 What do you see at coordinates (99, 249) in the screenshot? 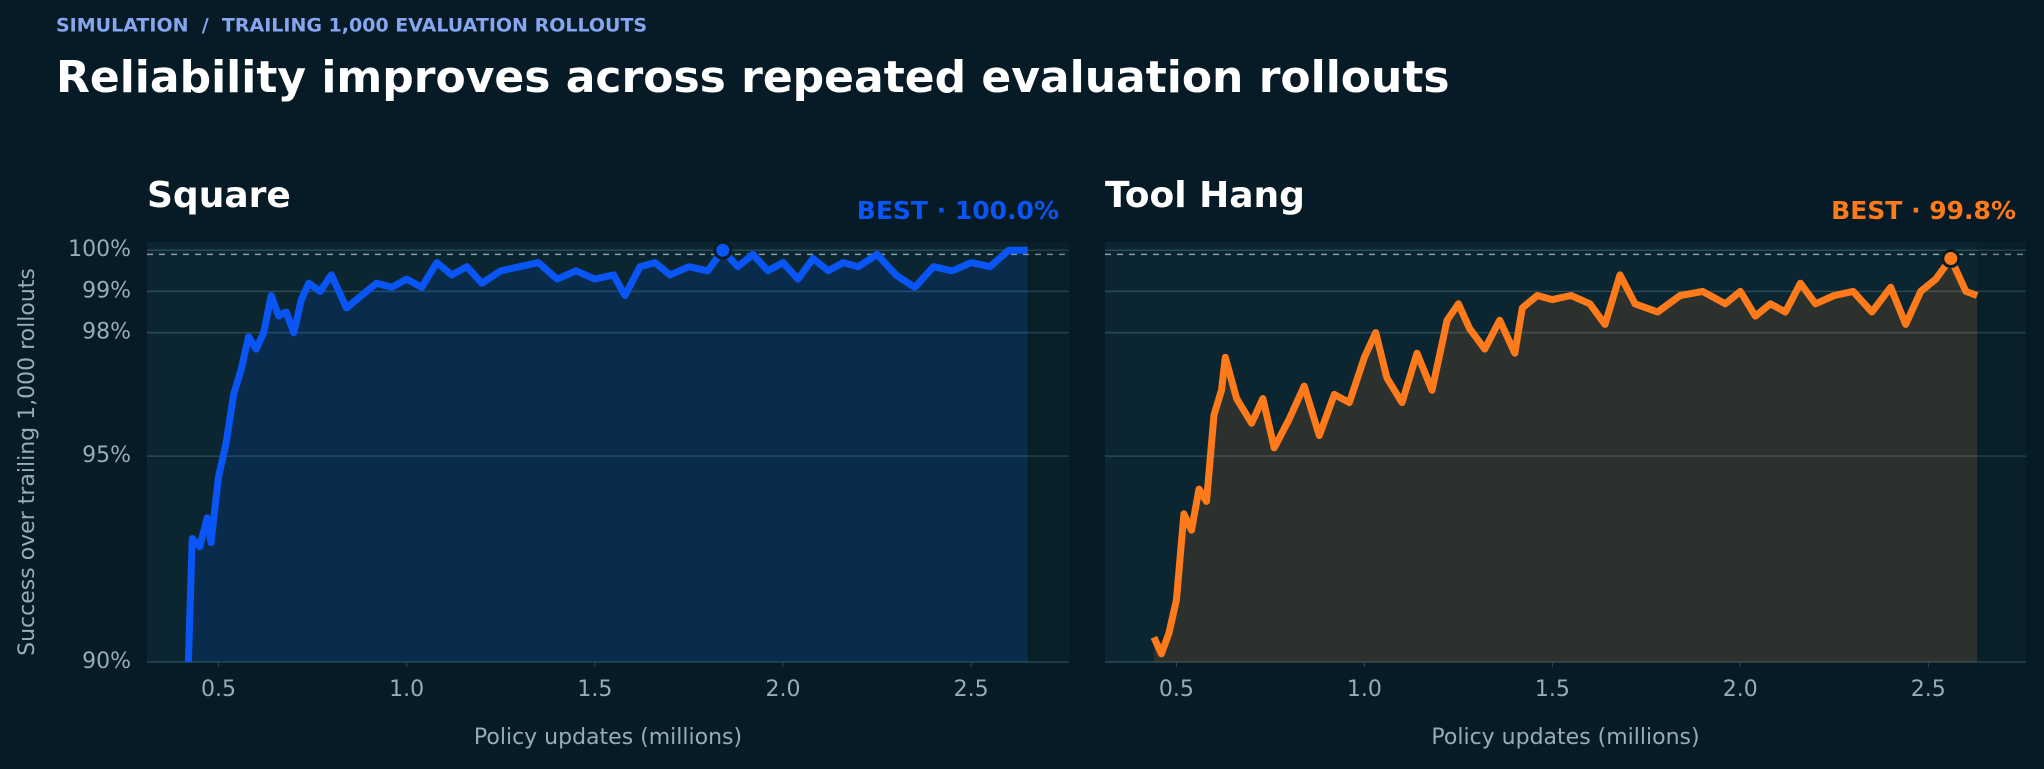
I see `y-tick-label: 100%` at bounding box center [99, 249].